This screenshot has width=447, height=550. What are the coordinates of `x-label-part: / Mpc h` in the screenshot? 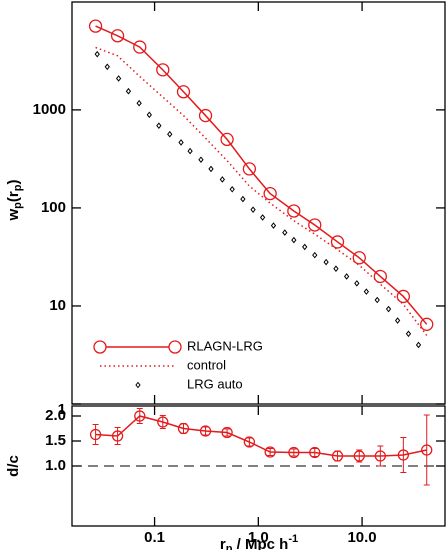 It's located at (260, 543).